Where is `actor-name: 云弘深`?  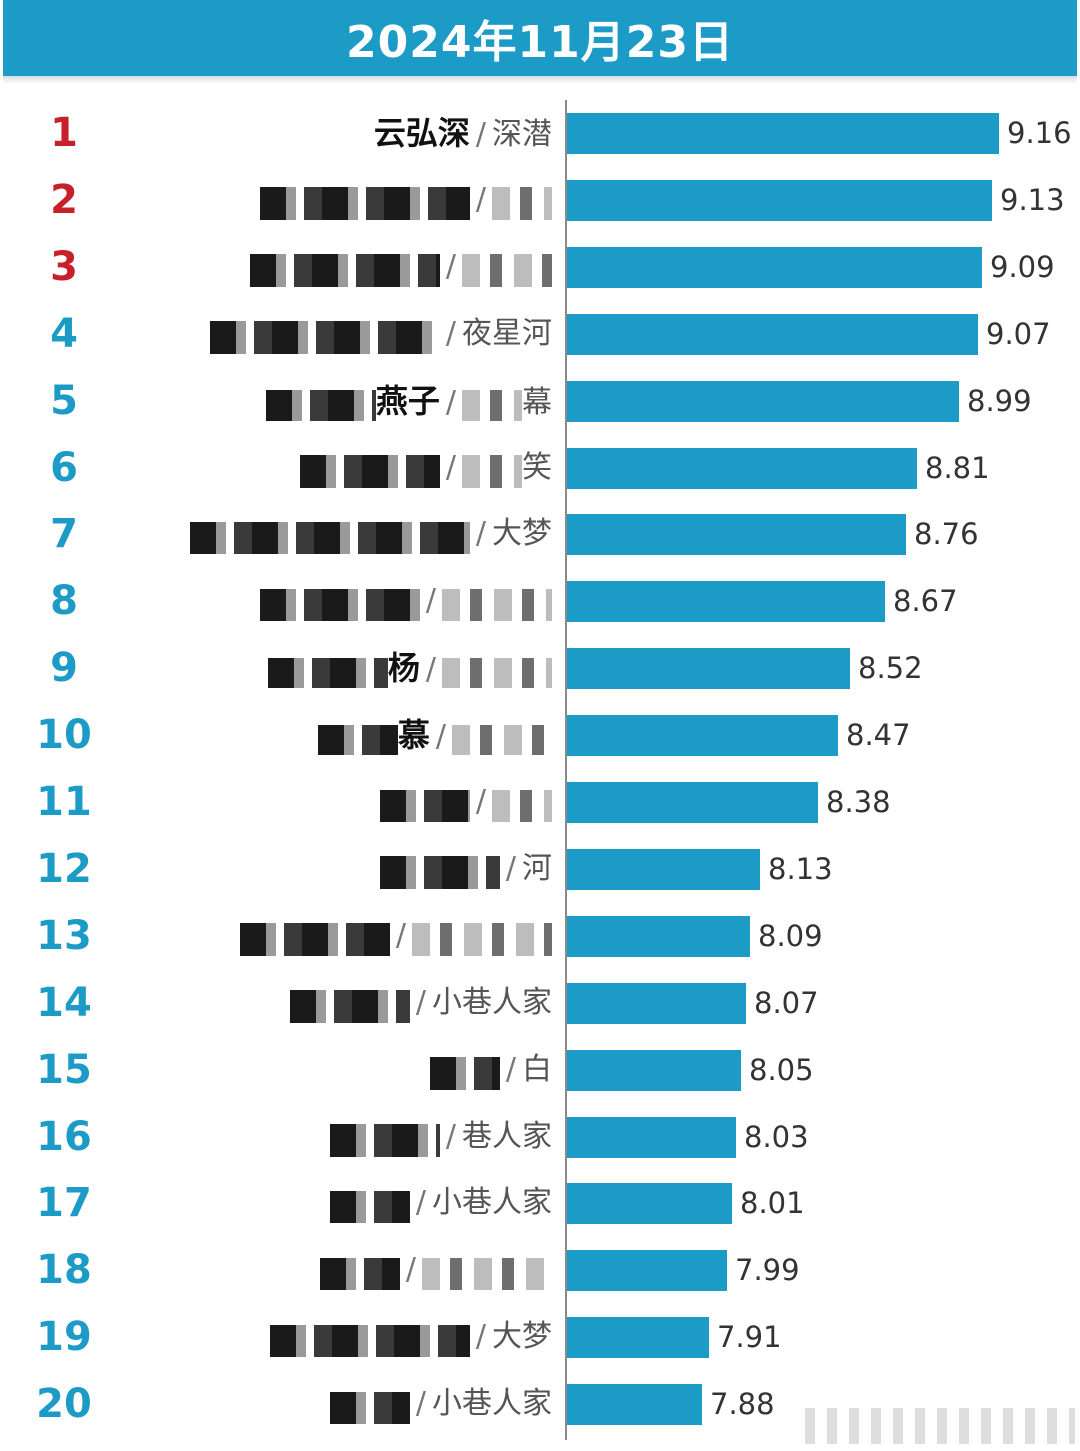
actor-name: 云弘深 is located at coordinates (421, 133).